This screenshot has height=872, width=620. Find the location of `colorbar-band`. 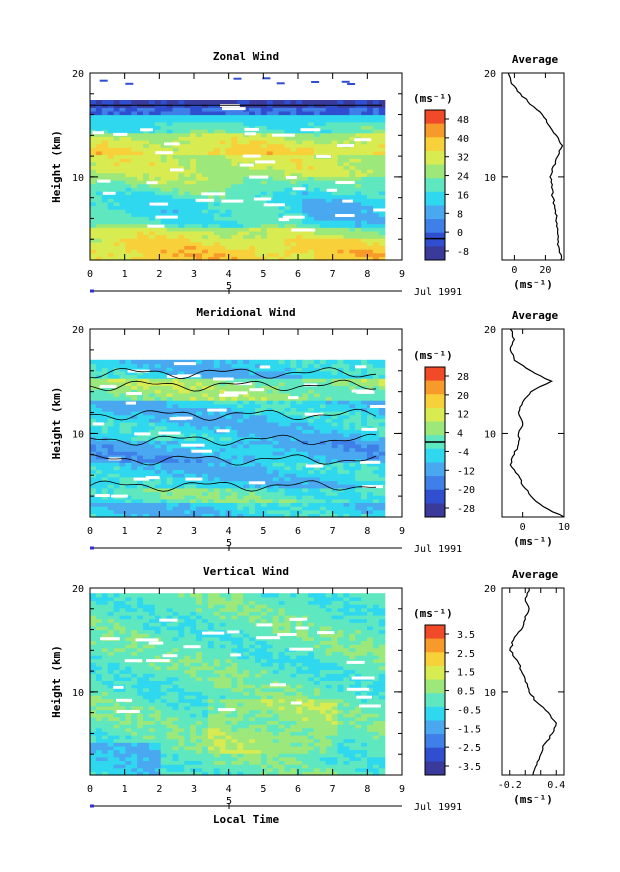

colorbar-band is located at coordinates (435, 459).